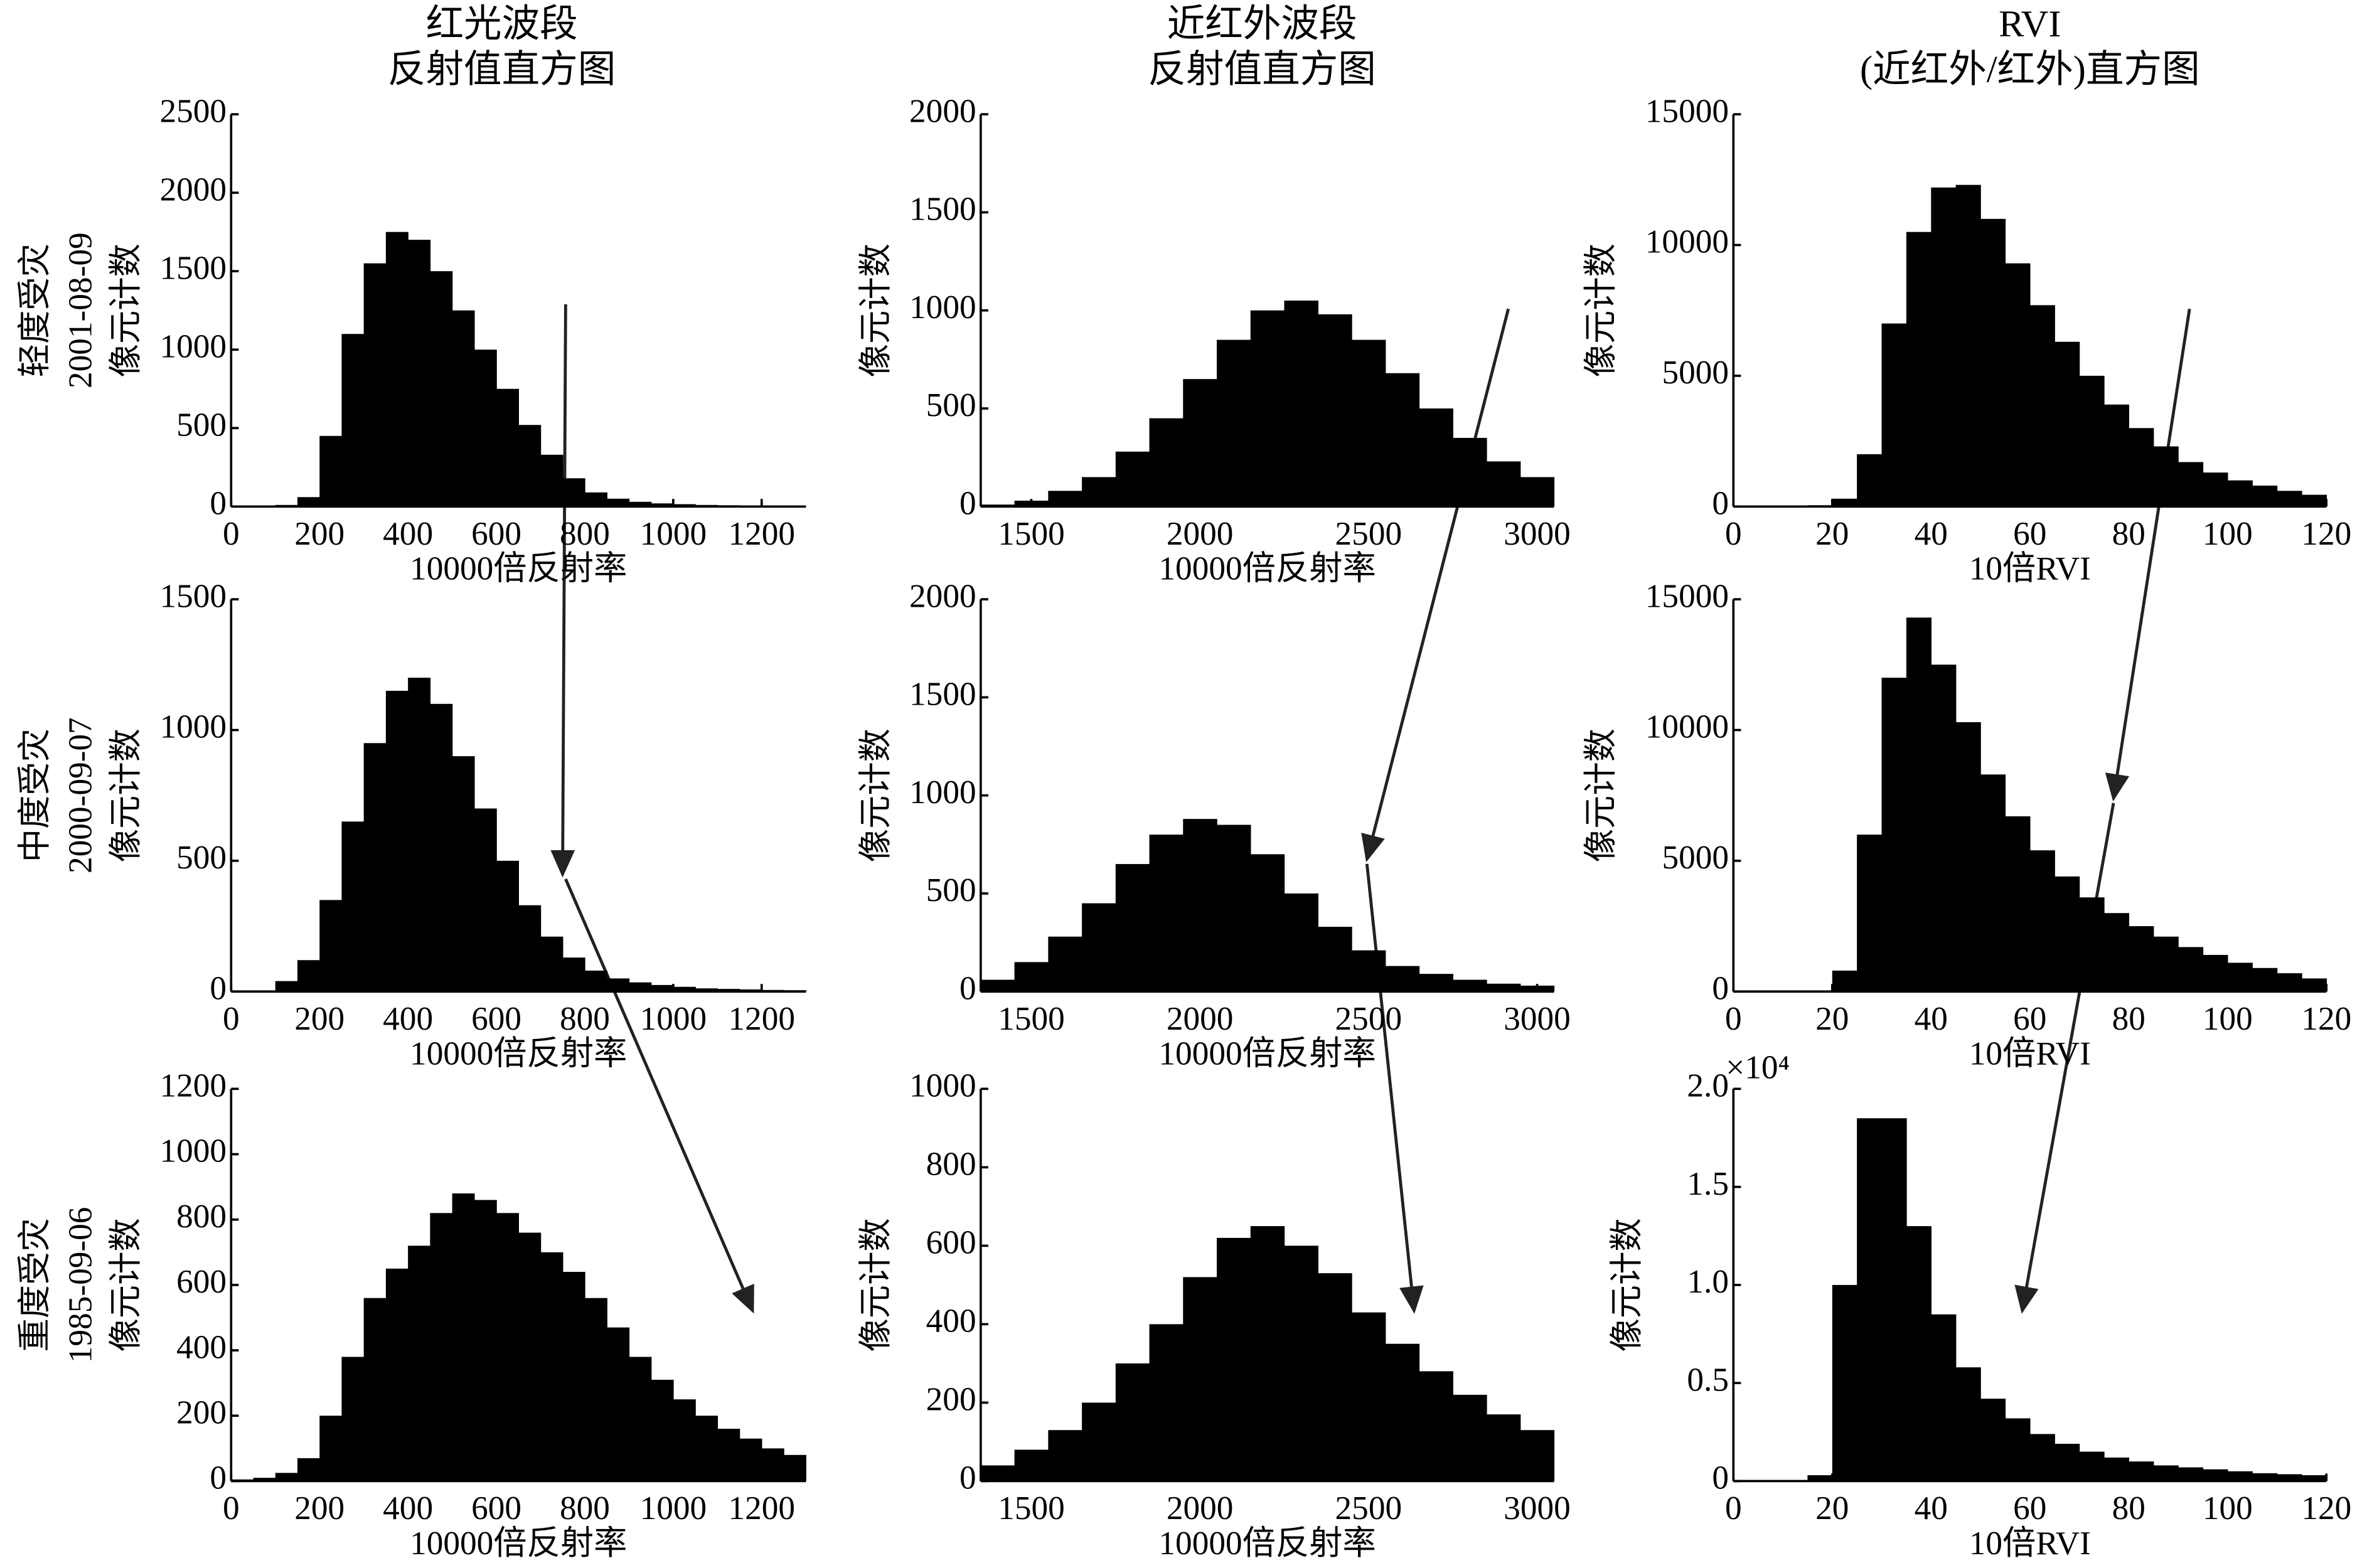  Describe the element at coordinates (319, 533) in the screenshot. I see `x-tick-label: 200` at that location.